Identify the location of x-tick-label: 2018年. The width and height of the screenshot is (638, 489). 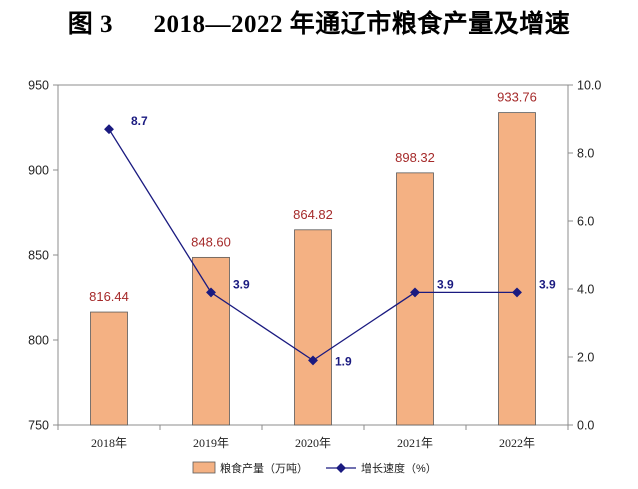
(109, 443).